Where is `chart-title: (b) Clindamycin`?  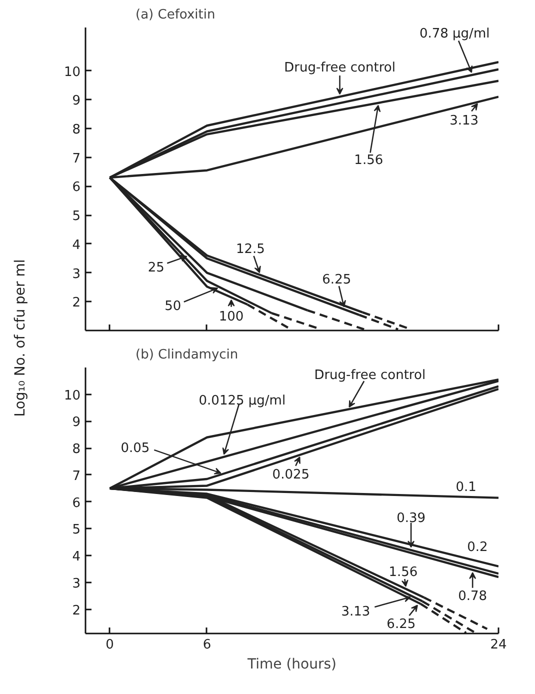
chart-title: (b) Clindamycin is located at coordinates (187, 355).